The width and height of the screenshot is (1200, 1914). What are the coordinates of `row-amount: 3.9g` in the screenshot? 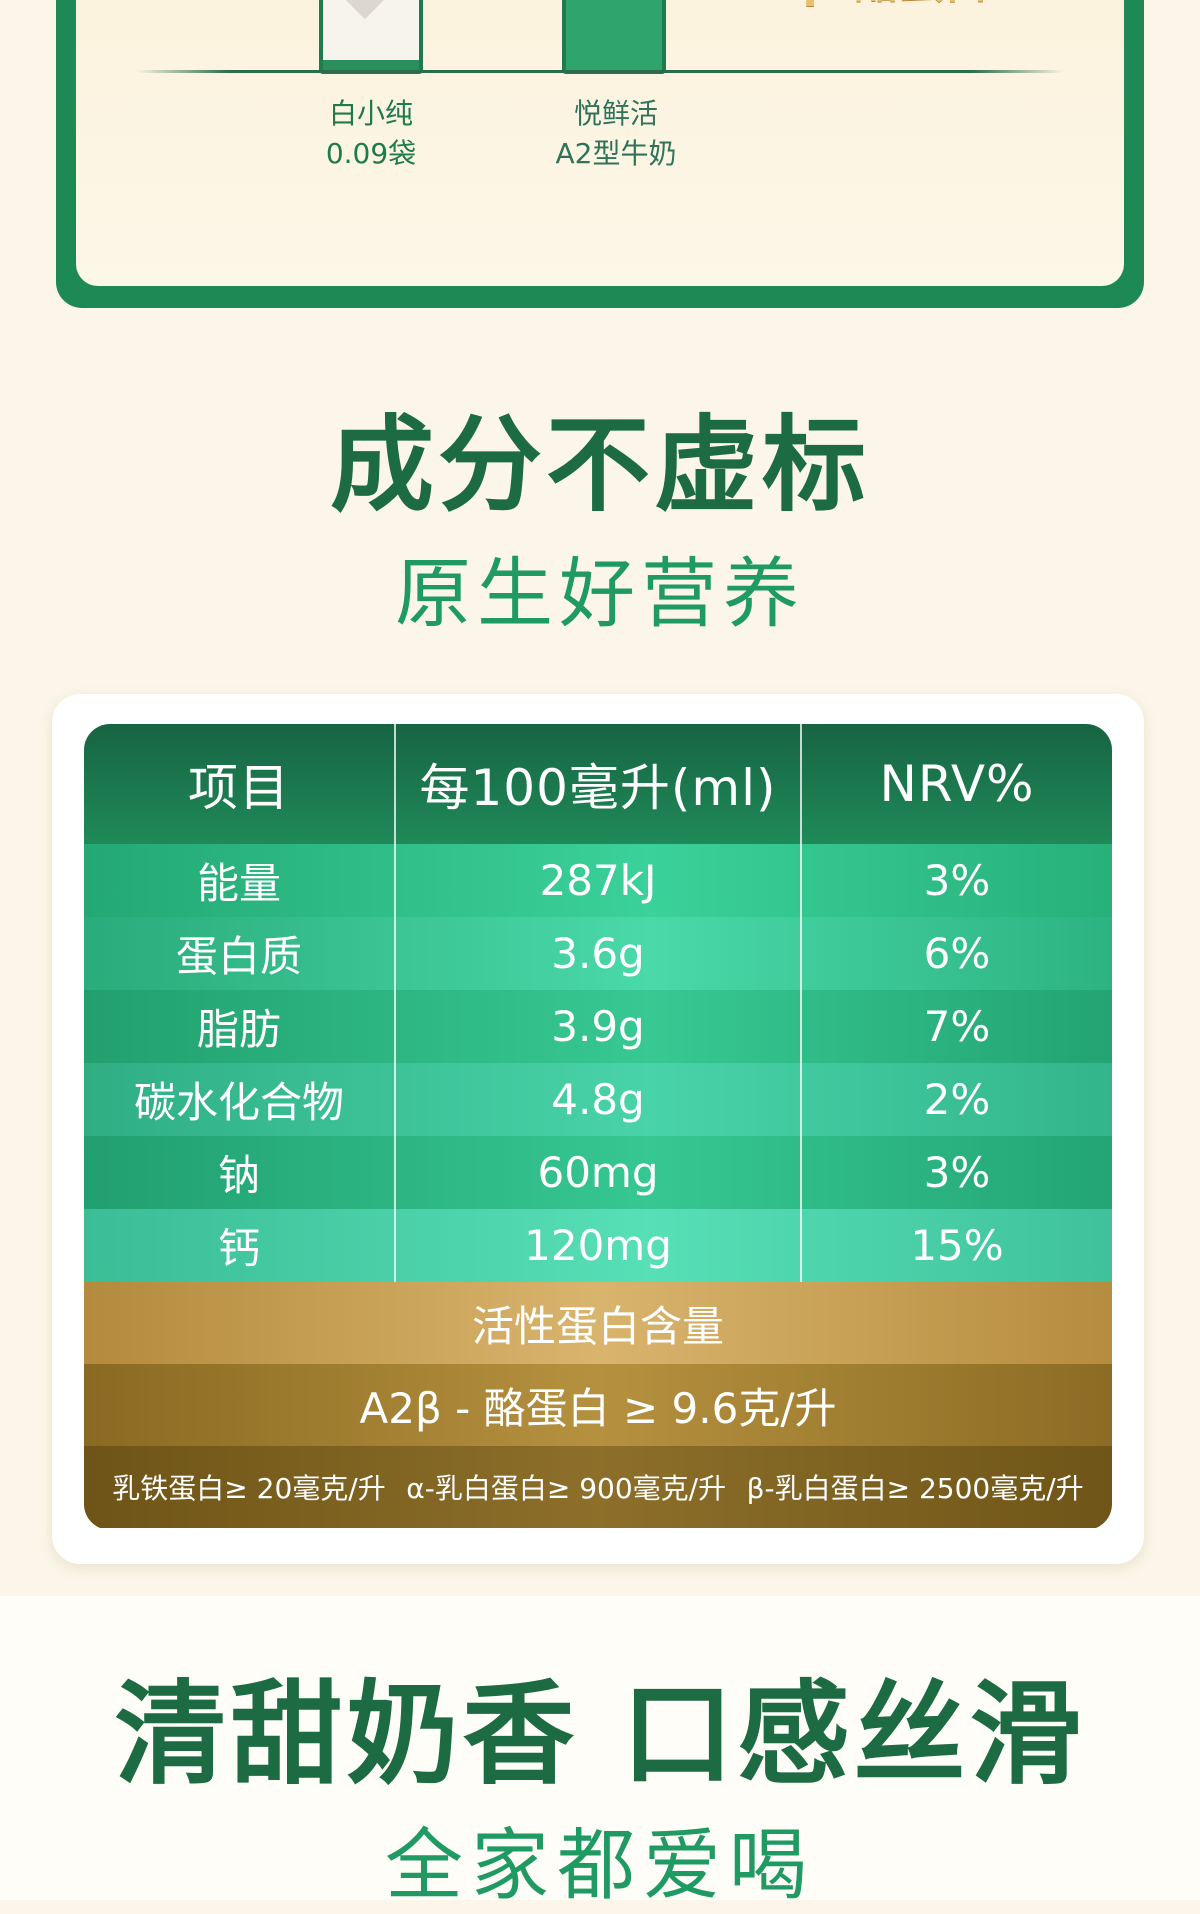 It's located at (599, 1026).